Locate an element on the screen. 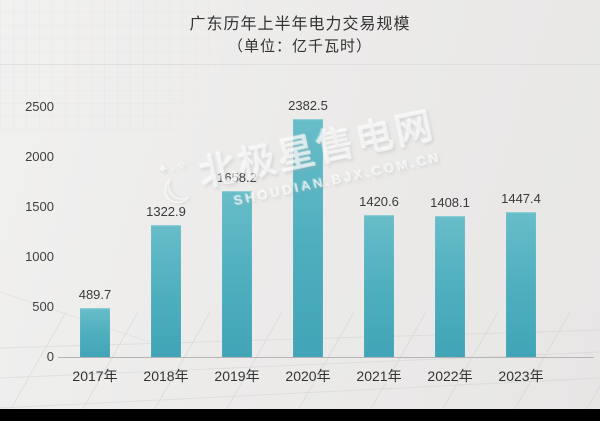 Image resolution: width=600 pixels, height=421 pixels. y-axis-tick-label: 2500 is located at coordinates (39, 106).